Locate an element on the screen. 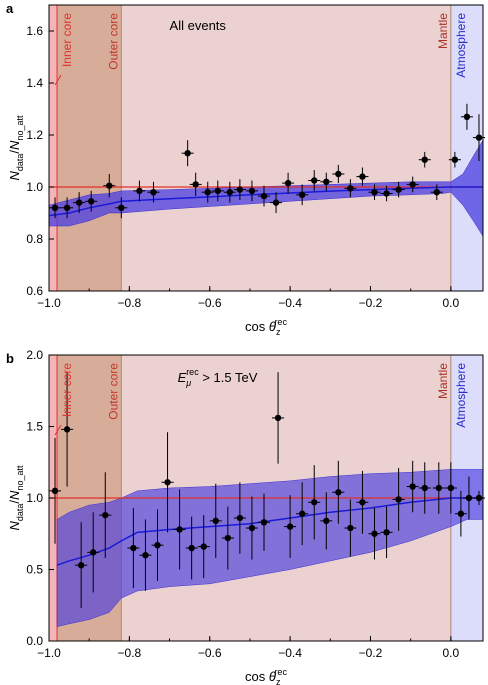  y-tick-label: 1.5 is located at coordinates (34, 427).